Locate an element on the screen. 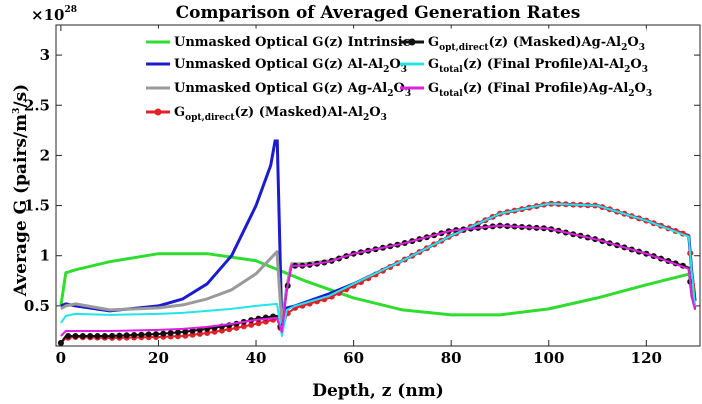 The height and width of the screenshot is (404, 702). series-line is located at coordinates (375, 284).